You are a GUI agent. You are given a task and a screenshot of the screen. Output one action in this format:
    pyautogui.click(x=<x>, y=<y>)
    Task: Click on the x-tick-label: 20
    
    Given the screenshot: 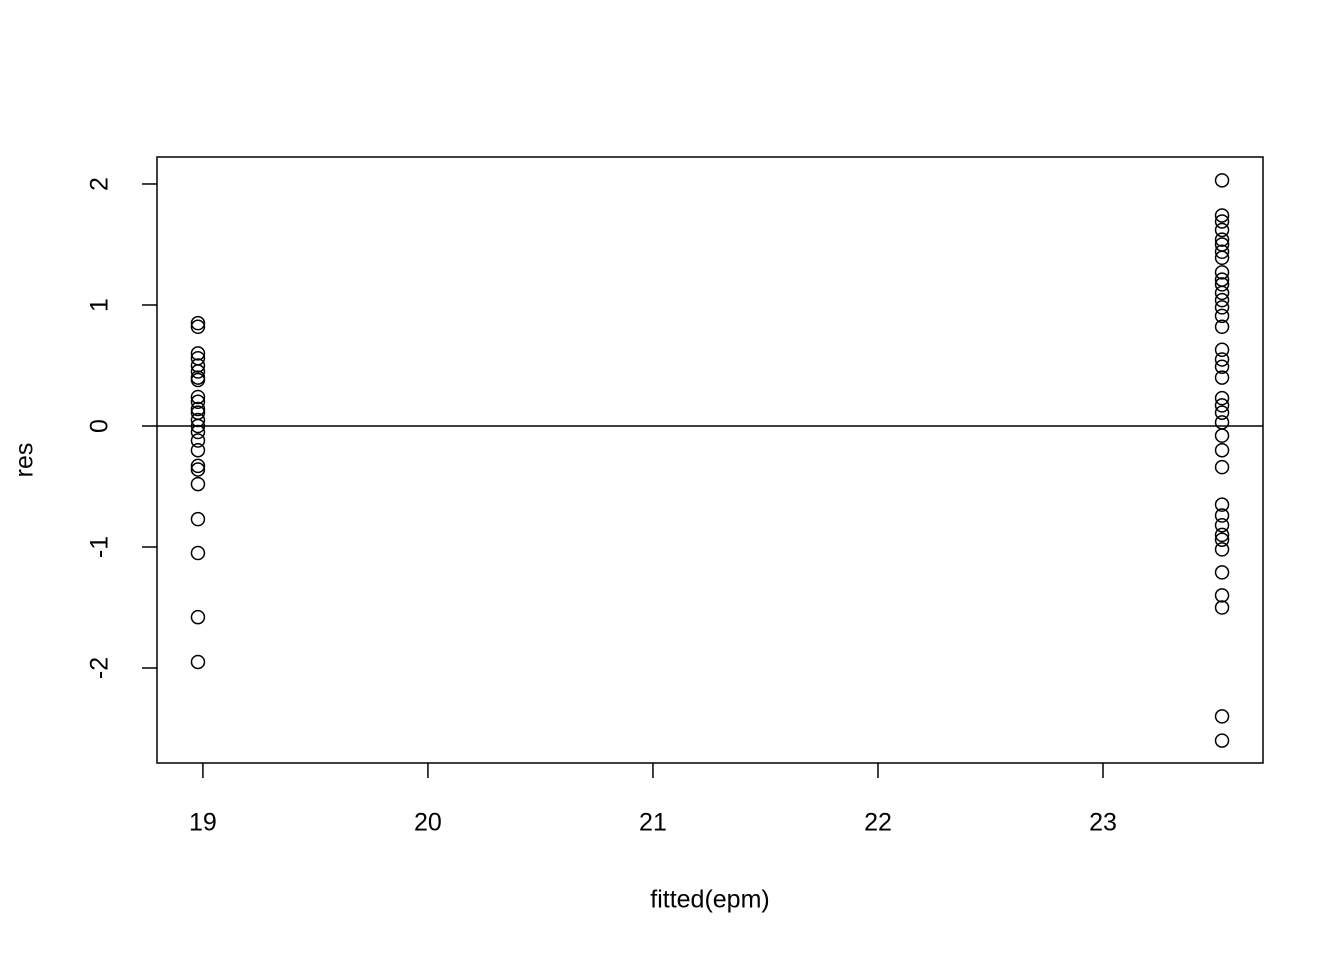 What is the action you would take?
    pyautogui.click(x=428, y=823)
    